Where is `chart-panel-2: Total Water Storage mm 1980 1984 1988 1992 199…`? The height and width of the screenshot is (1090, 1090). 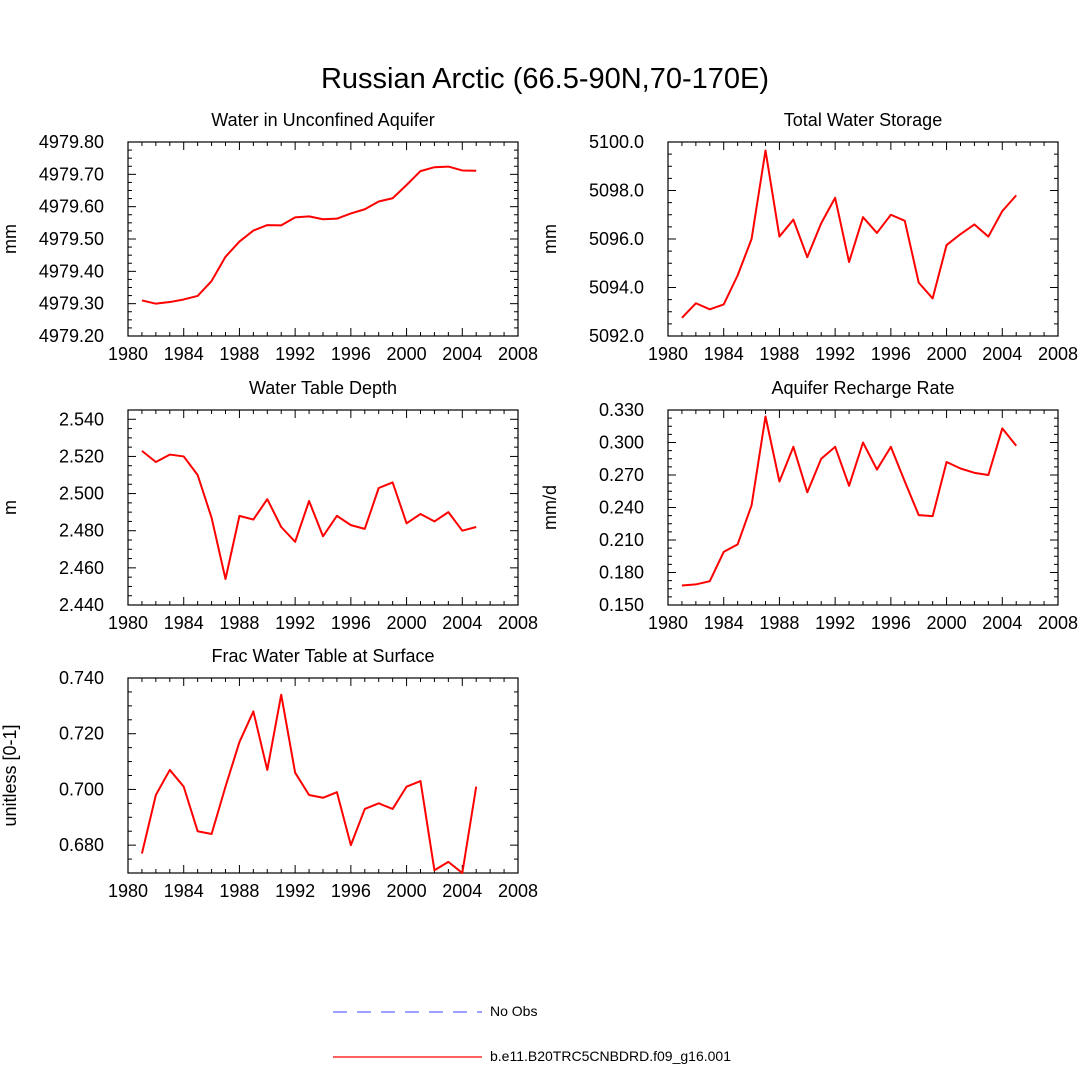 chart-panel-2: Total Water Storage mm 1980 1984 1988 1992 199… is located at coordinates (809, 237).